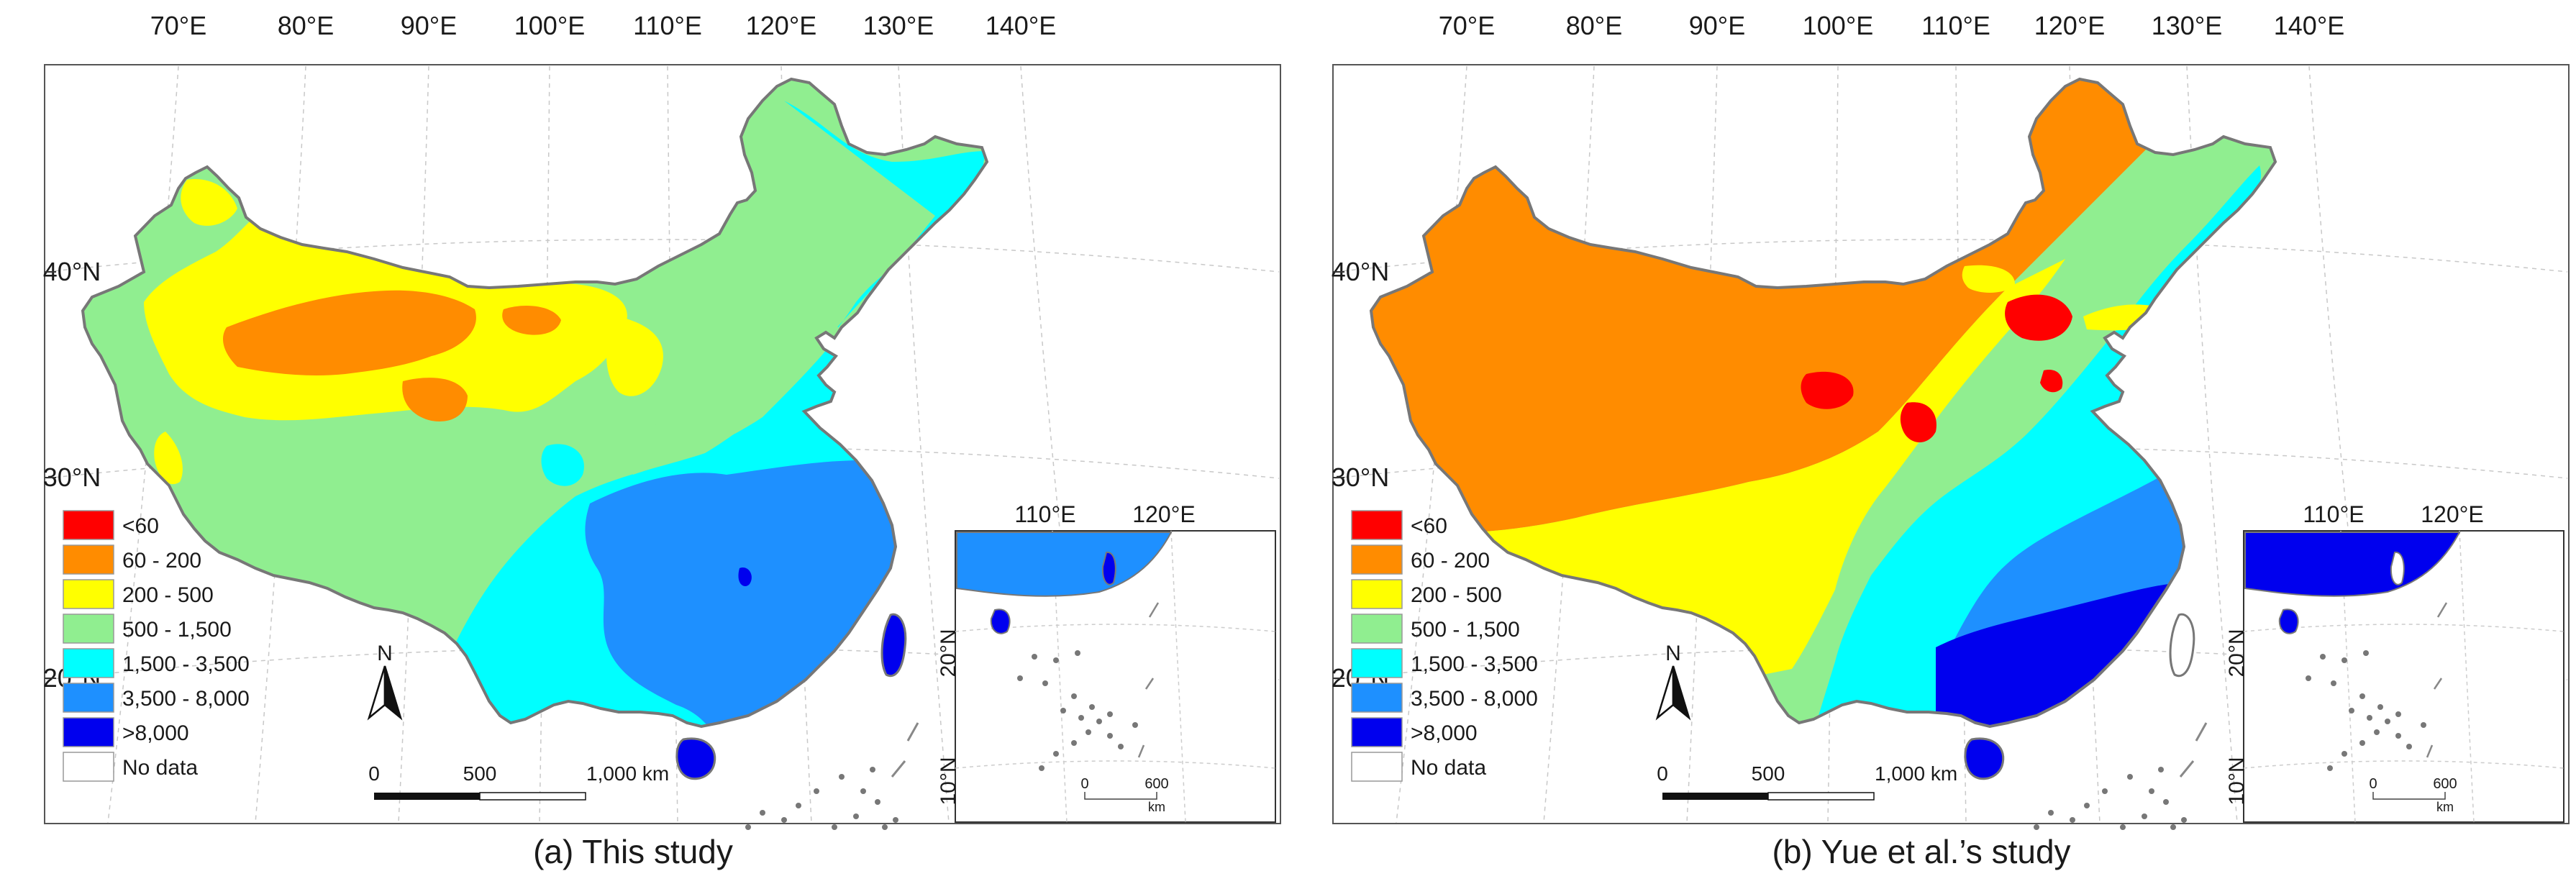  Describe the element at coordinates (2237, 653) in the screenshot. I see `inset-label: 20°N` at that location.